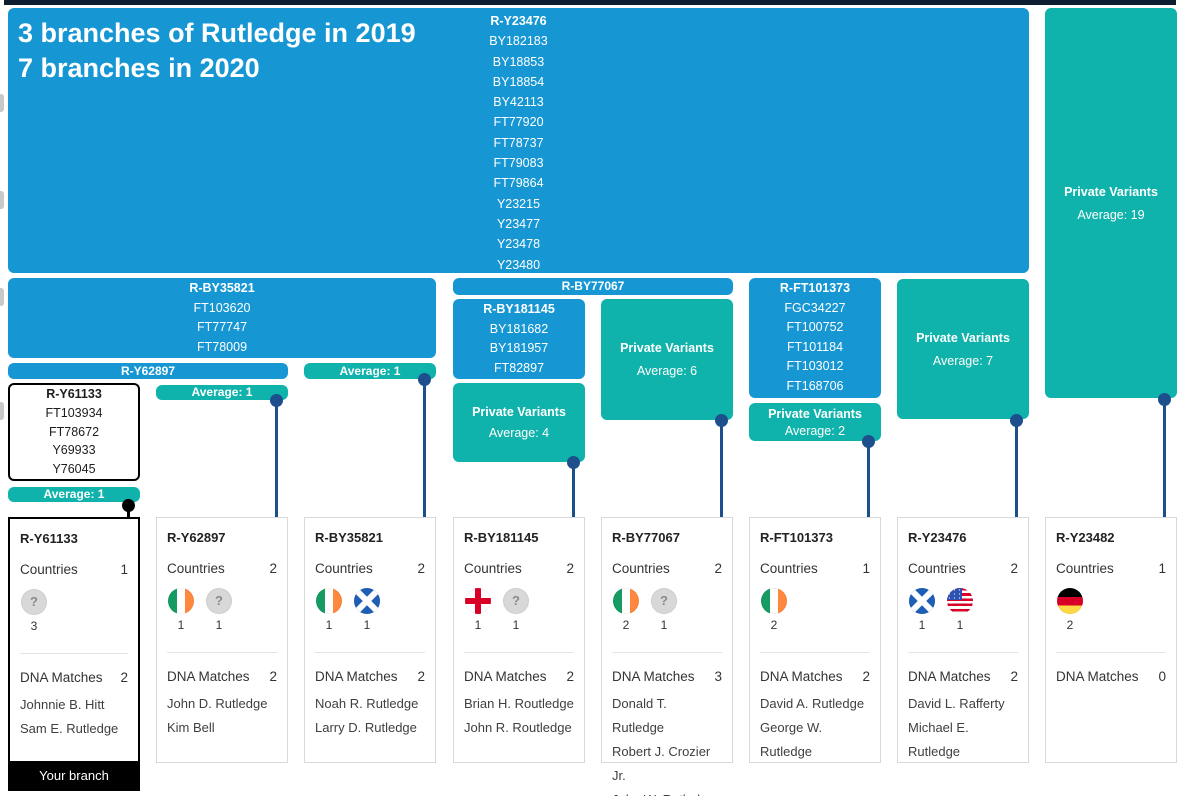 The width and height of the screenshot is (1180, 796). I want to click on match-name: Donald T. Rutledge, so click(639, 715).